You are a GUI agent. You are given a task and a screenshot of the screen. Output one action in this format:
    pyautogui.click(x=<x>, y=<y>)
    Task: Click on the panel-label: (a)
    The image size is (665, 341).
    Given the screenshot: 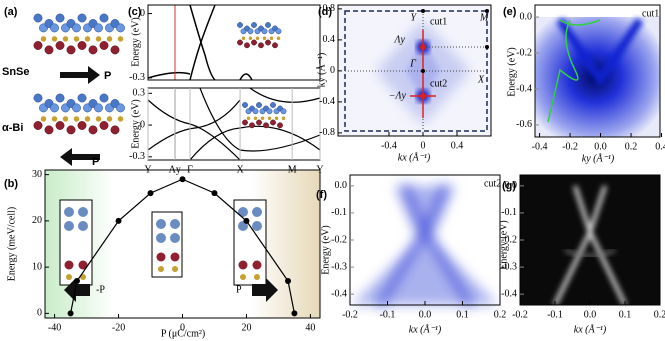 What is the action you would take?
    pyautogui.click(x=11, y=12)
    